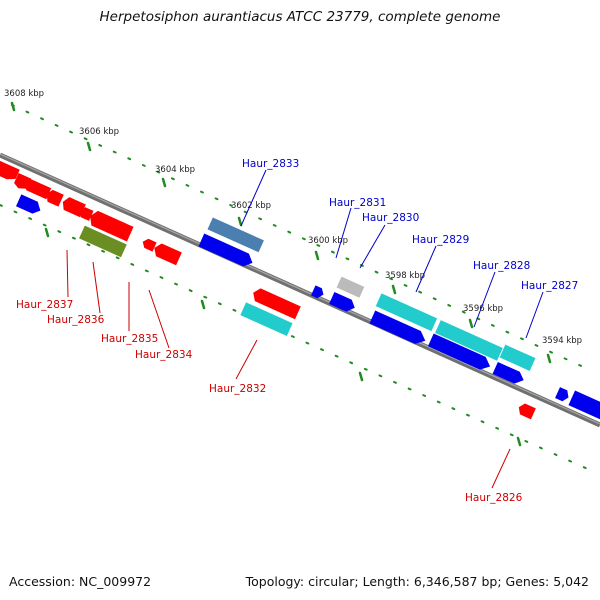 The image size is (600, 600). What do you see at coordinates (251, 206) in the screenshot?
I see `tick-label: 3602 kbp` at bounding box center [251, 206].